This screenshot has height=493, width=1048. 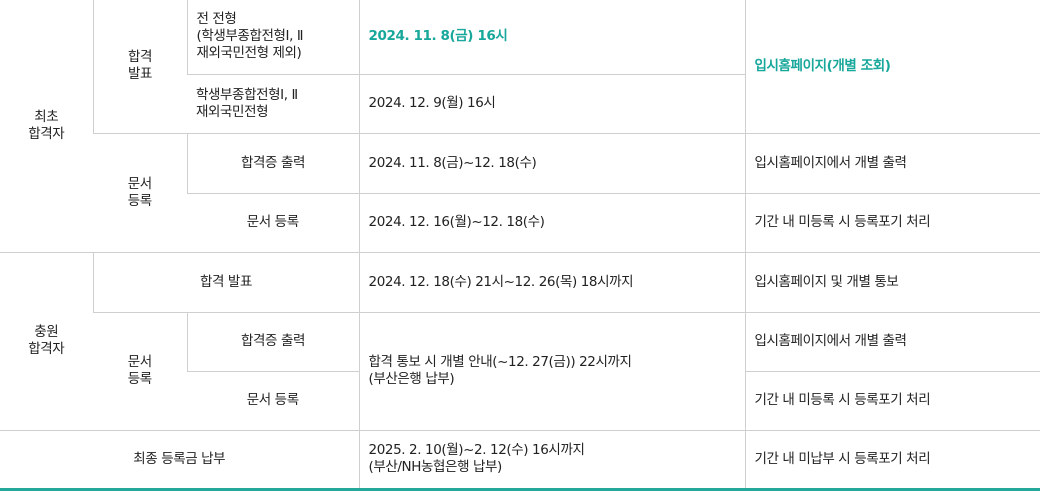 What do you see at coordinates (225, 282) in the screenshot?
I see `additional-announce-name: 합격 발표` at bounding box center [225, 282].